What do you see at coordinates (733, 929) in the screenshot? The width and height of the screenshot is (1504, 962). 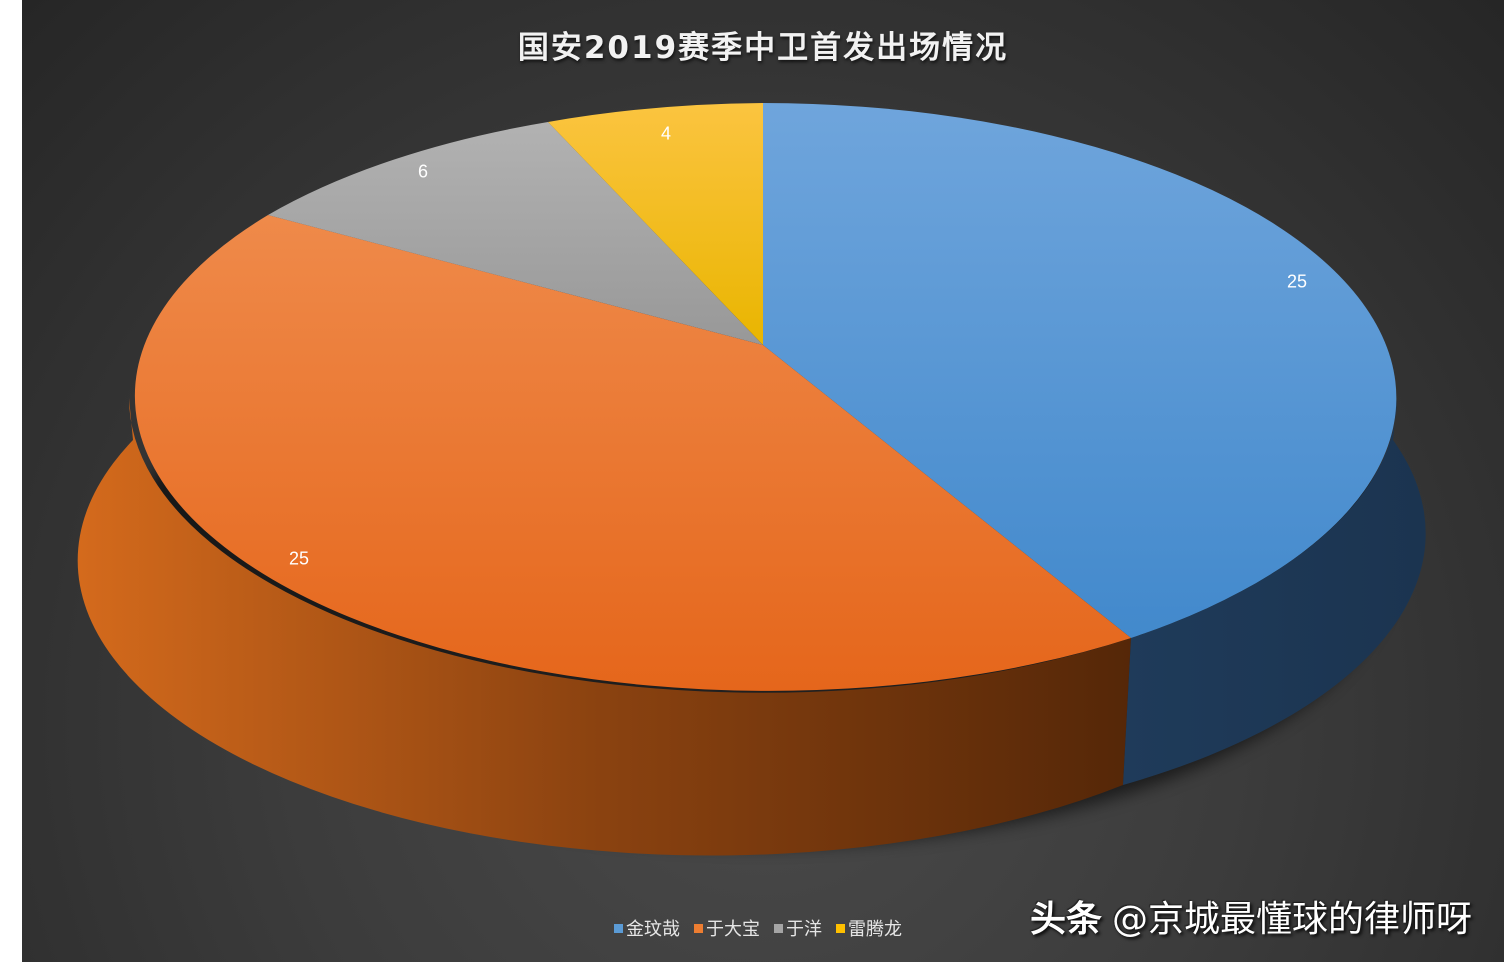 I see `legend-label: 于大宝` at bounding box center [733, 929].